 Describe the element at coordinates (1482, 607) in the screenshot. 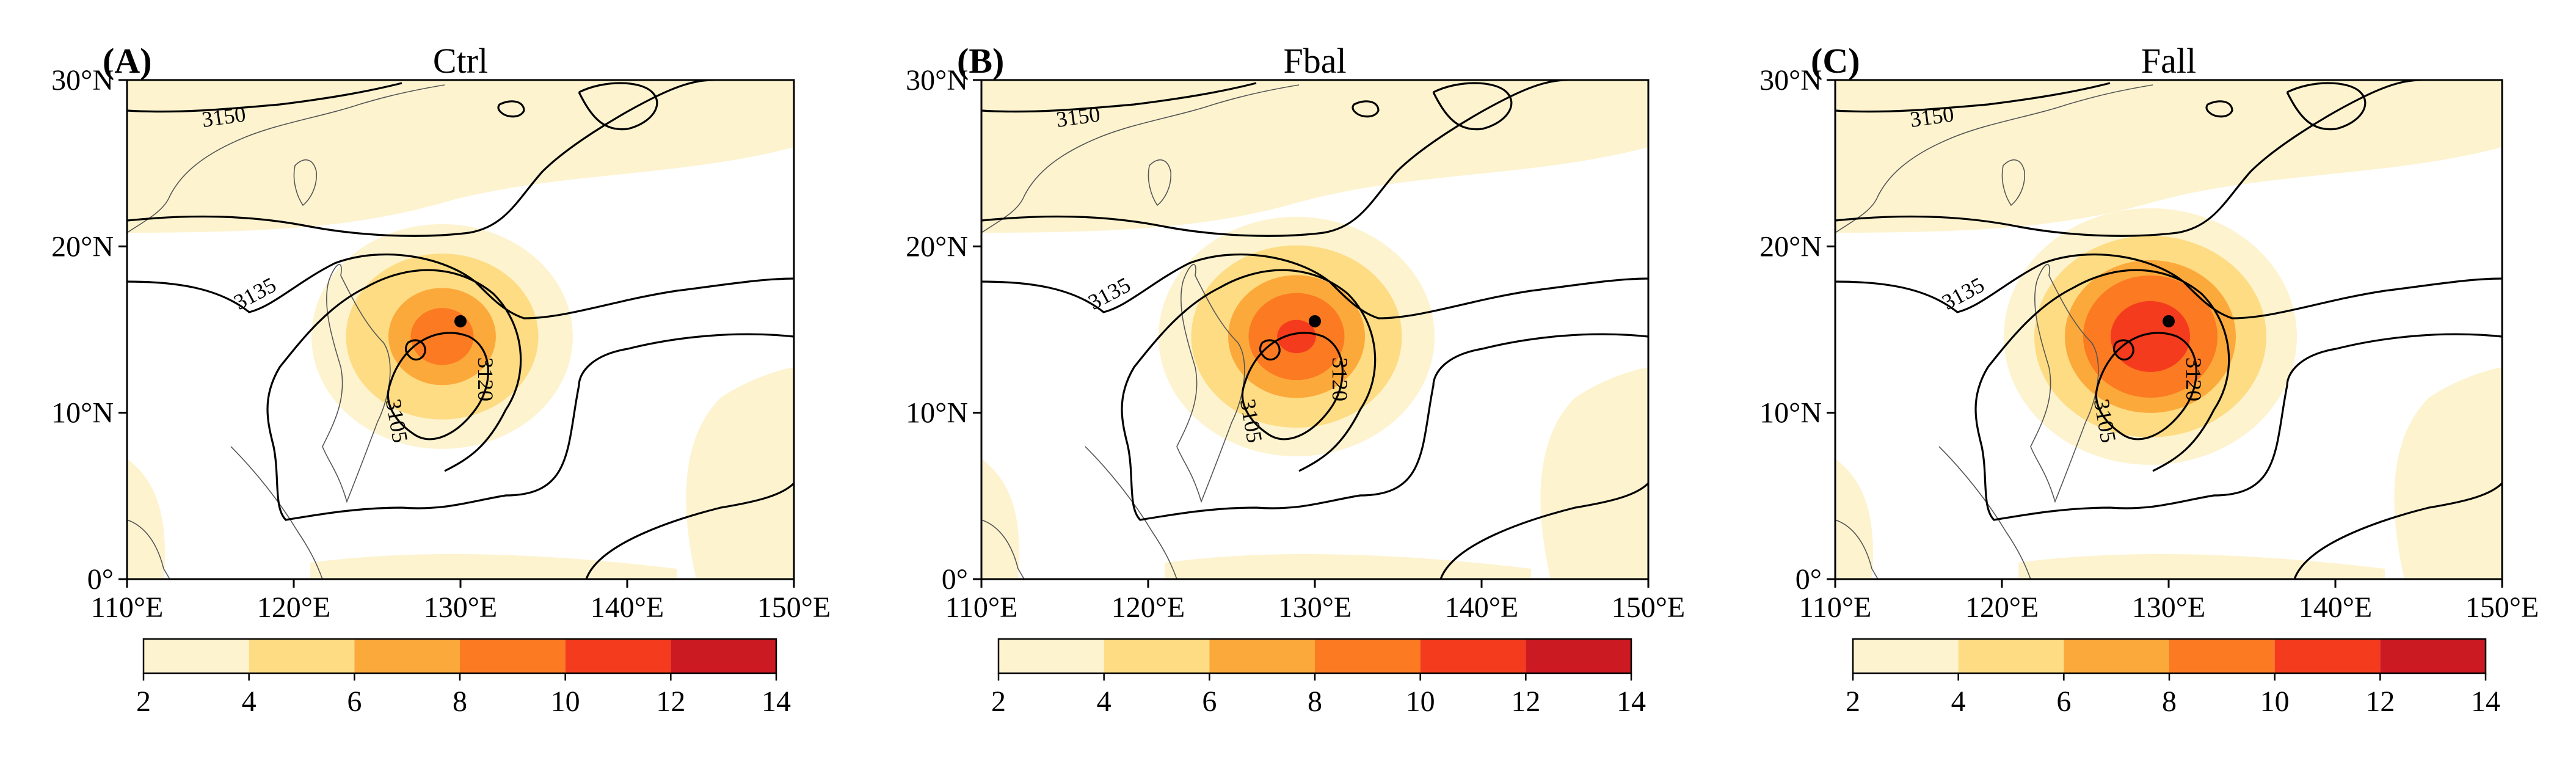

I see `lon-tick-label: 140°E` at that location.